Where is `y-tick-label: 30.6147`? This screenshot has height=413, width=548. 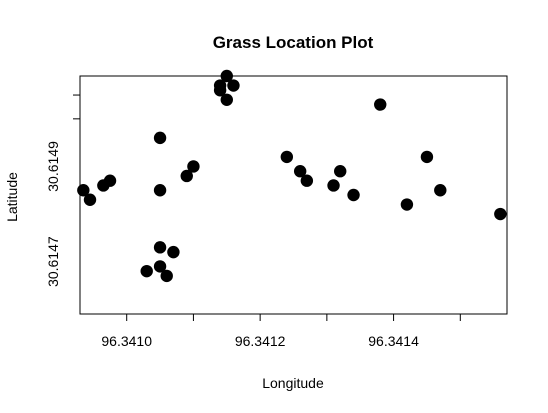 y-tick-label: 30.6147 is located at coordinates (53, 261).